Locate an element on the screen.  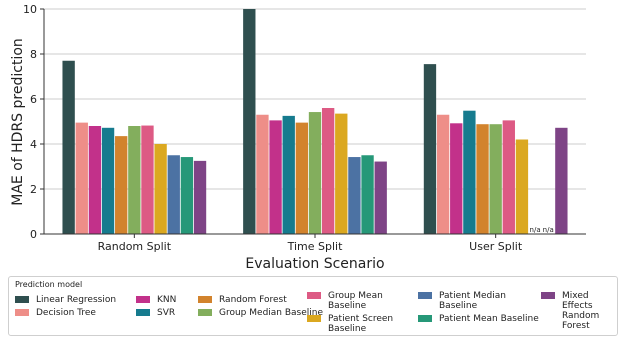
legend-item: Group Median Baseline is located at coordinates (260, 313).